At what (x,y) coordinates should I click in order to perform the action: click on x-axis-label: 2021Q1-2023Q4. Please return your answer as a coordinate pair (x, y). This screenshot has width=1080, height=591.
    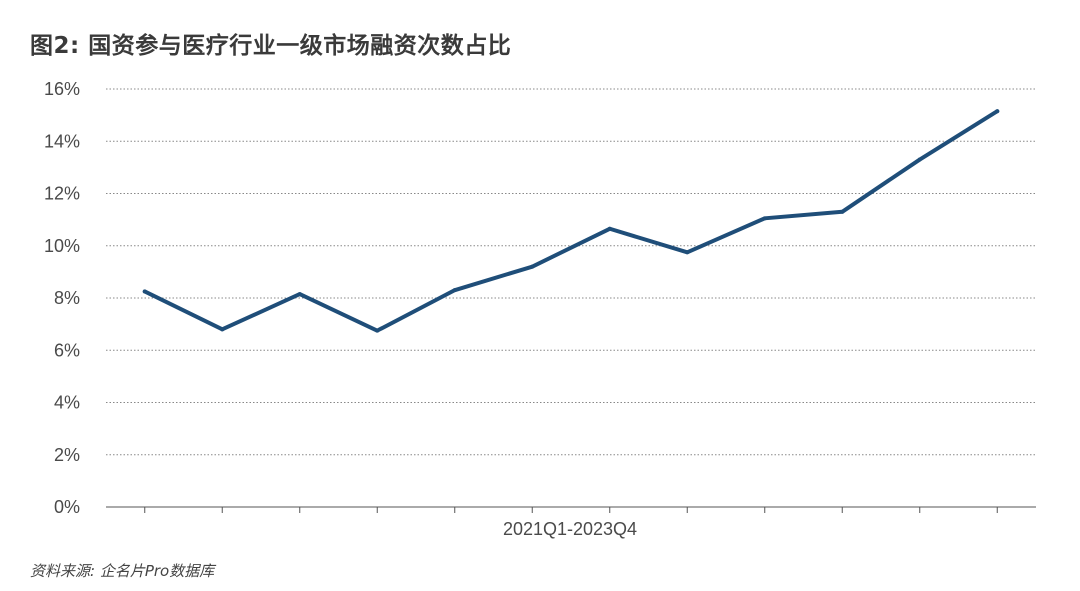
    Looking at the image, I should click on (570, 529).